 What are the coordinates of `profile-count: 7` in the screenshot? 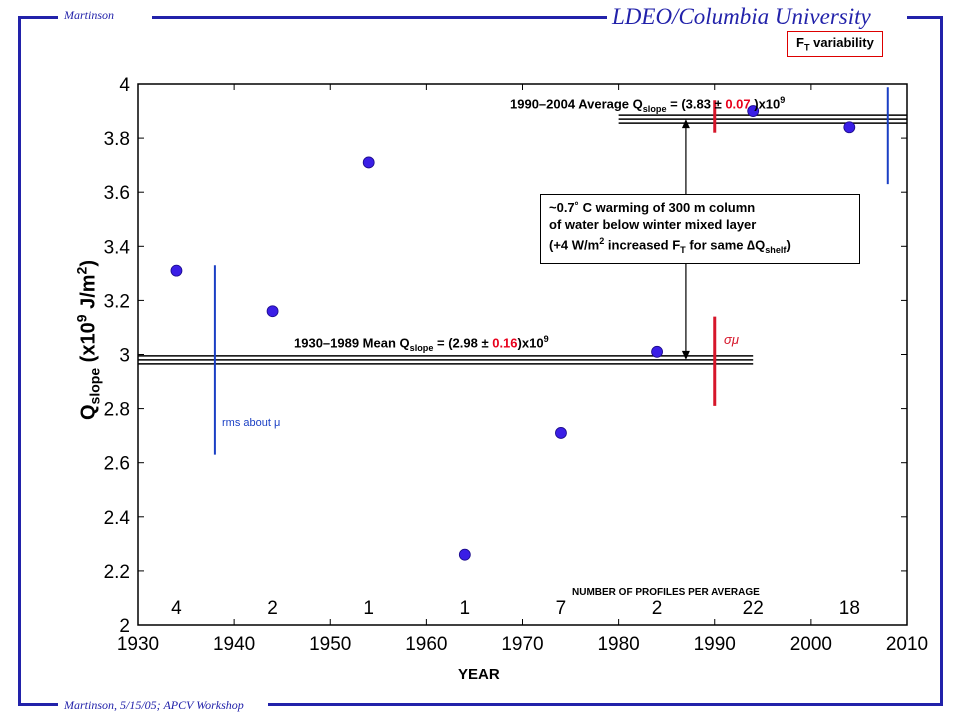 It's located at (561, 608).